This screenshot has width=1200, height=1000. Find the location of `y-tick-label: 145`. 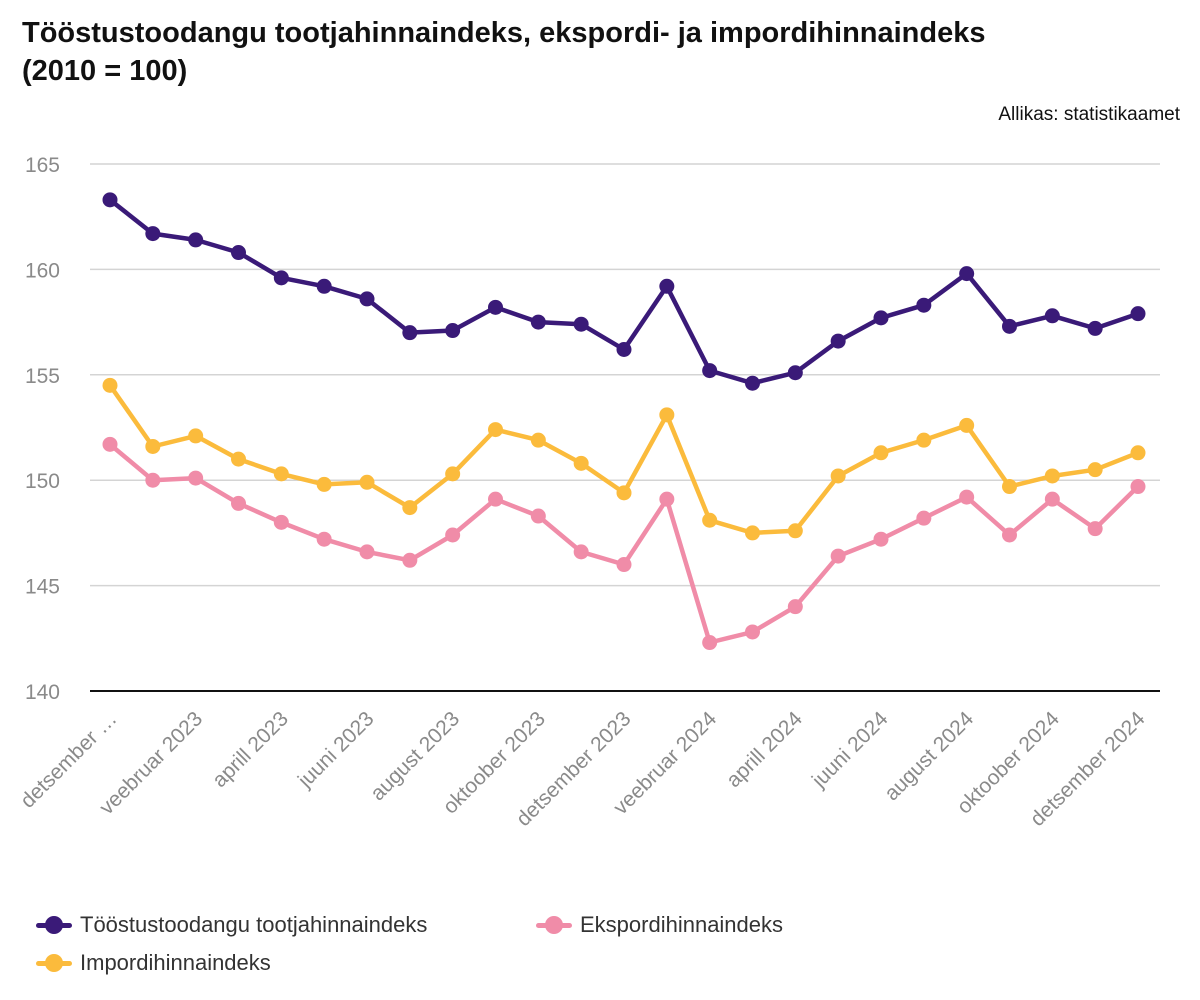

y-tick-label: 145 is located at coordinates (42, 587).